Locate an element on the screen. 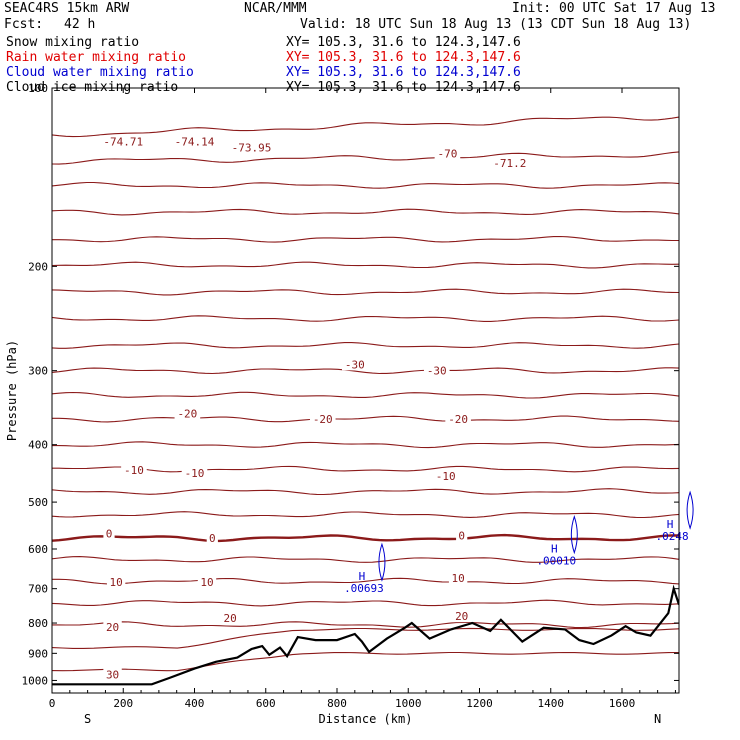  south-label: S is located at coordinates (87, 719).